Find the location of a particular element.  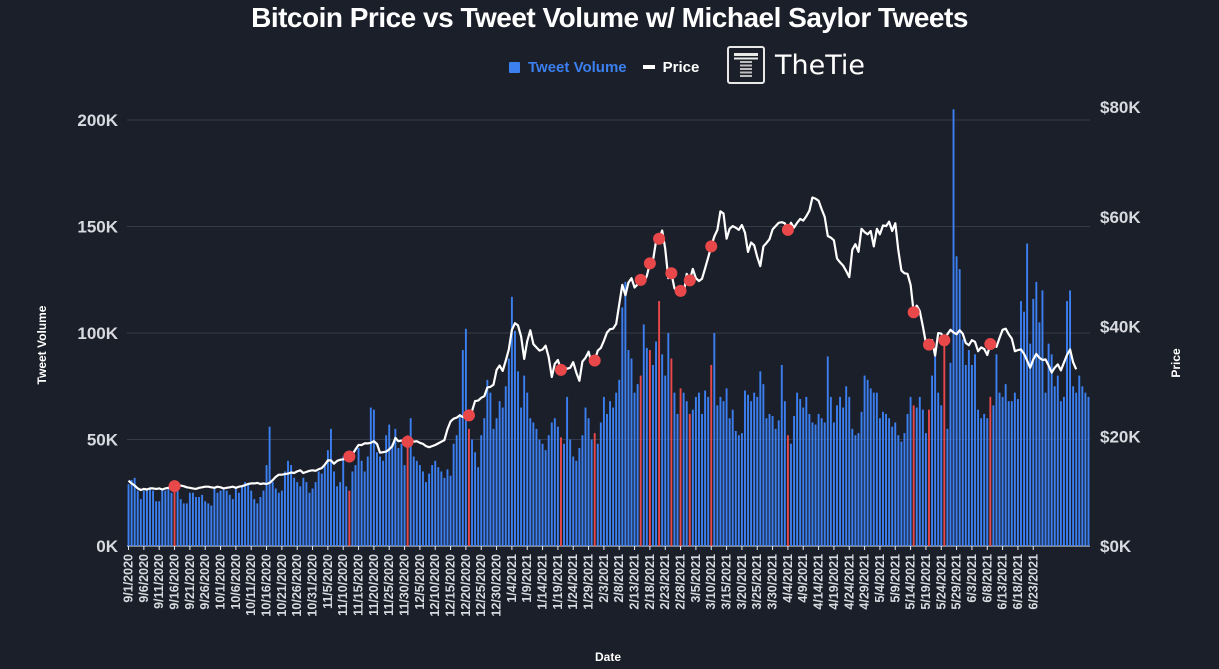

legend-item-price: Price is located at coordinates (670, 67).